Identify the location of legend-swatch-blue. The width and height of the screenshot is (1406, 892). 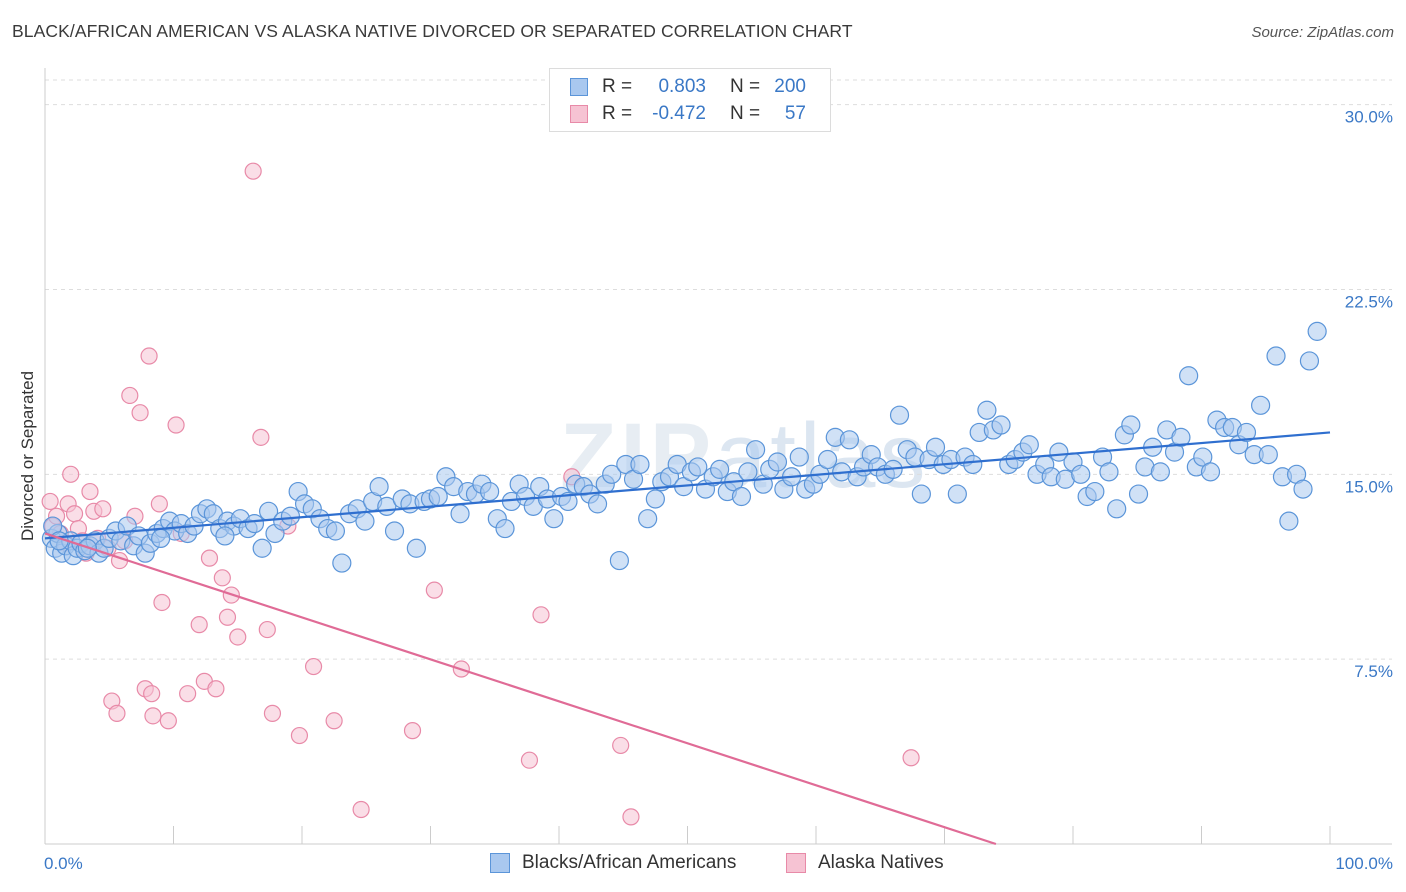
(579, 87).